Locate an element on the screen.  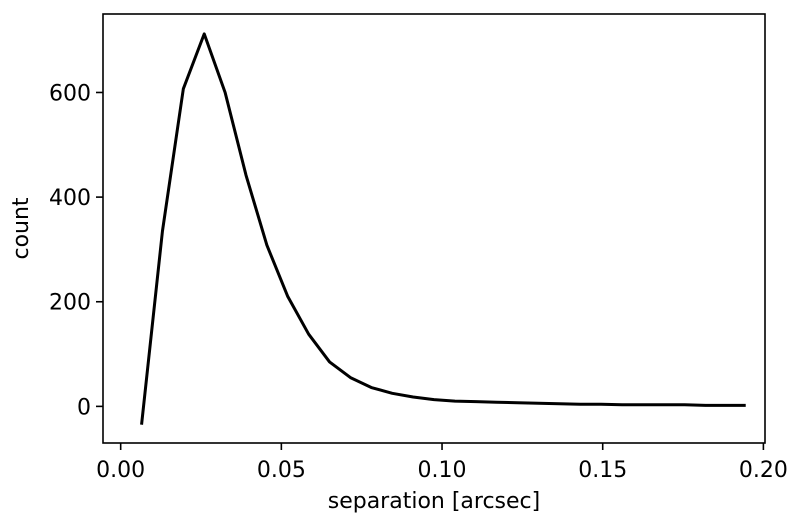
x-tick-label: 0.10 is located at coordinates (442, 470).